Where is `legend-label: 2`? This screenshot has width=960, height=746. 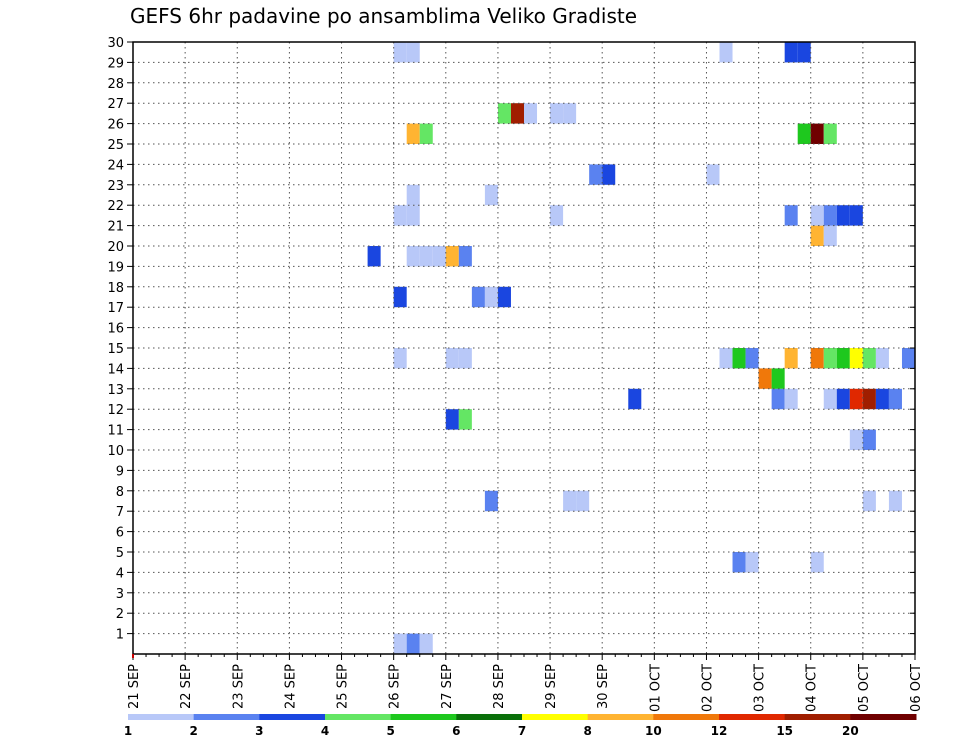
legend-label: 2 is located at coordinates (193, 731).